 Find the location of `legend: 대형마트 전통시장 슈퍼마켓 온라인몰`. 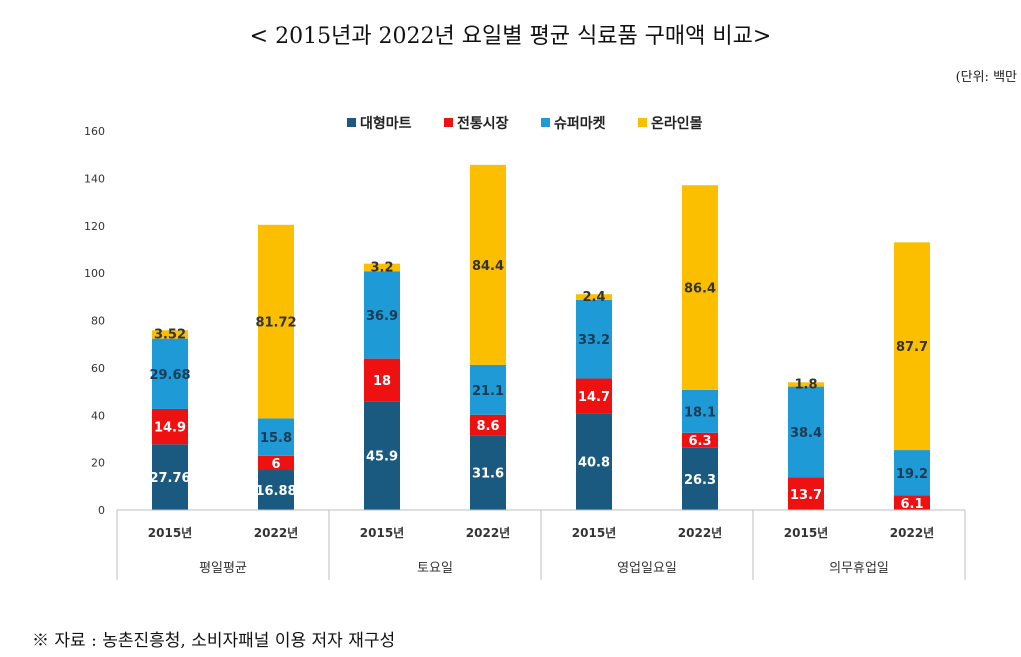

legend: 대형마트 전통시장 슈퍼마켓 온라인몰 is located at coordinates (525, 123).